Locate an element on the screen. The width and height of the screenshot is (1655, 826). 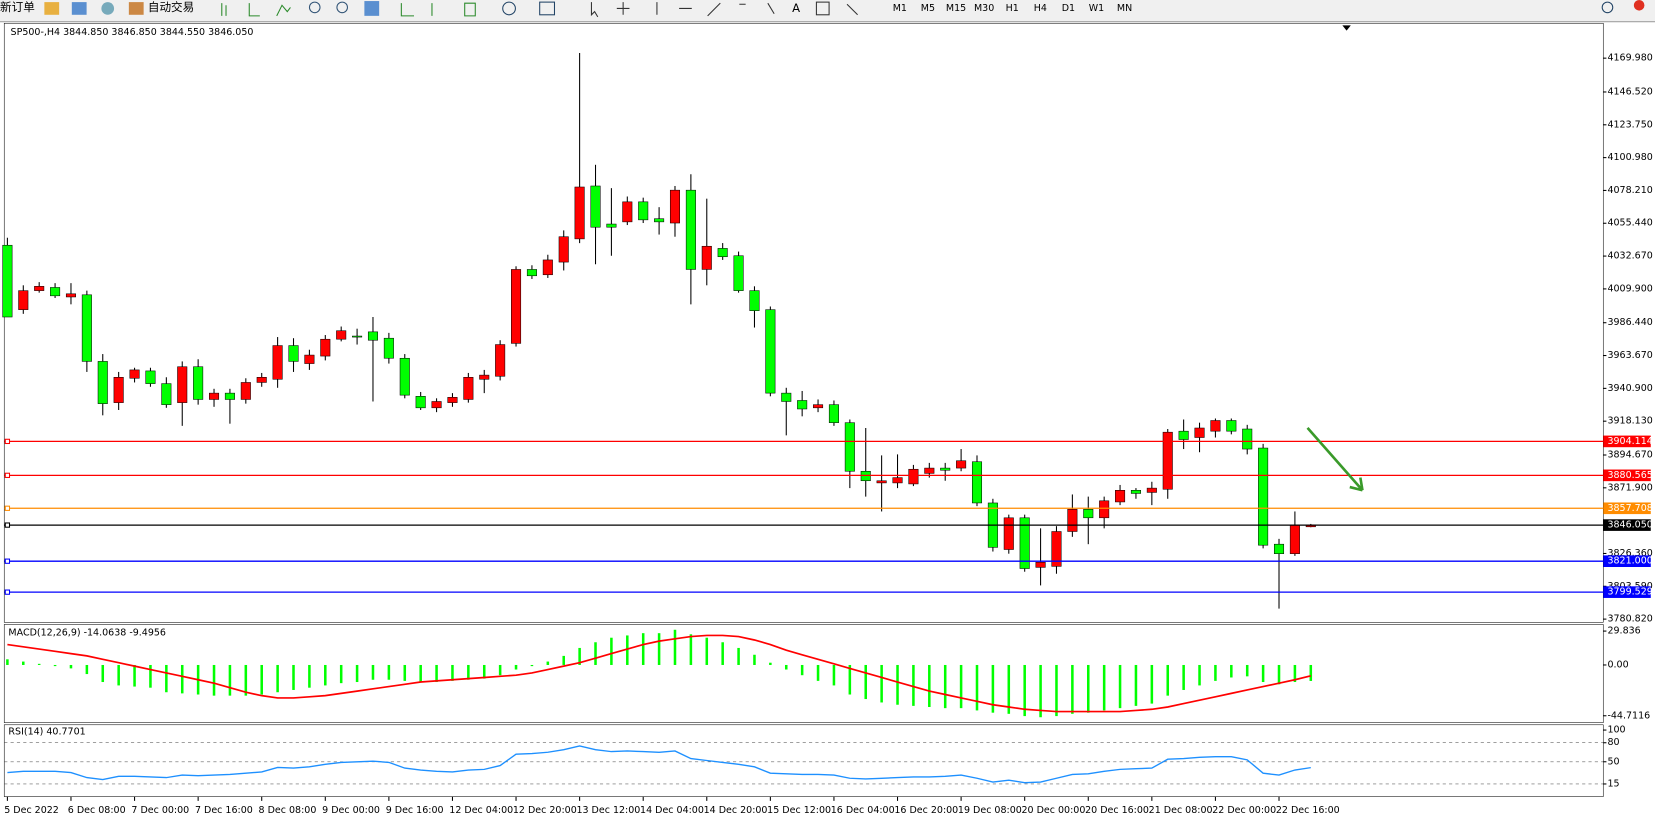
timeframe-button: M1 is located at coordinates (900, 8).